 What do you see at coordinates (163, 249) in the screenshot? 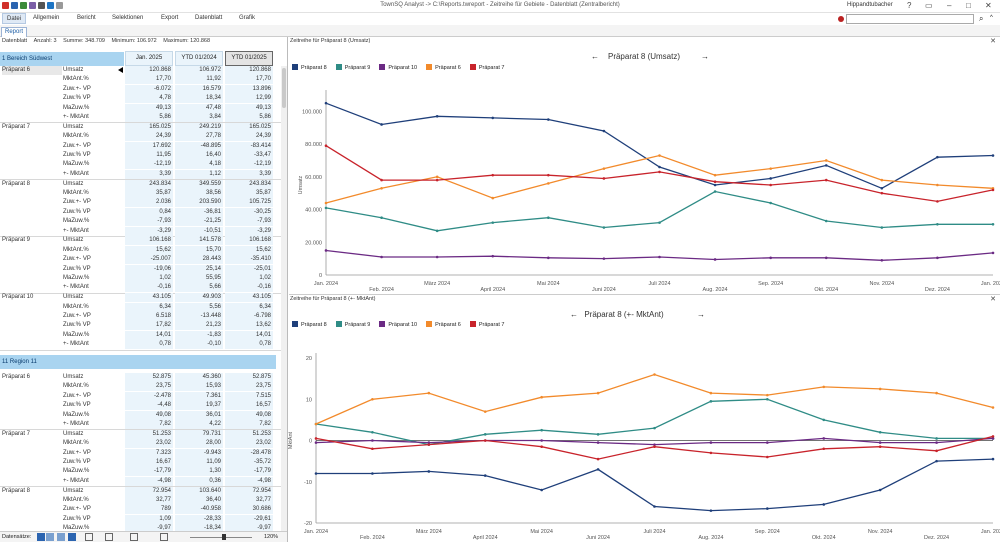
I see `value-cell: 15,62` at bounding box center [163, 249].